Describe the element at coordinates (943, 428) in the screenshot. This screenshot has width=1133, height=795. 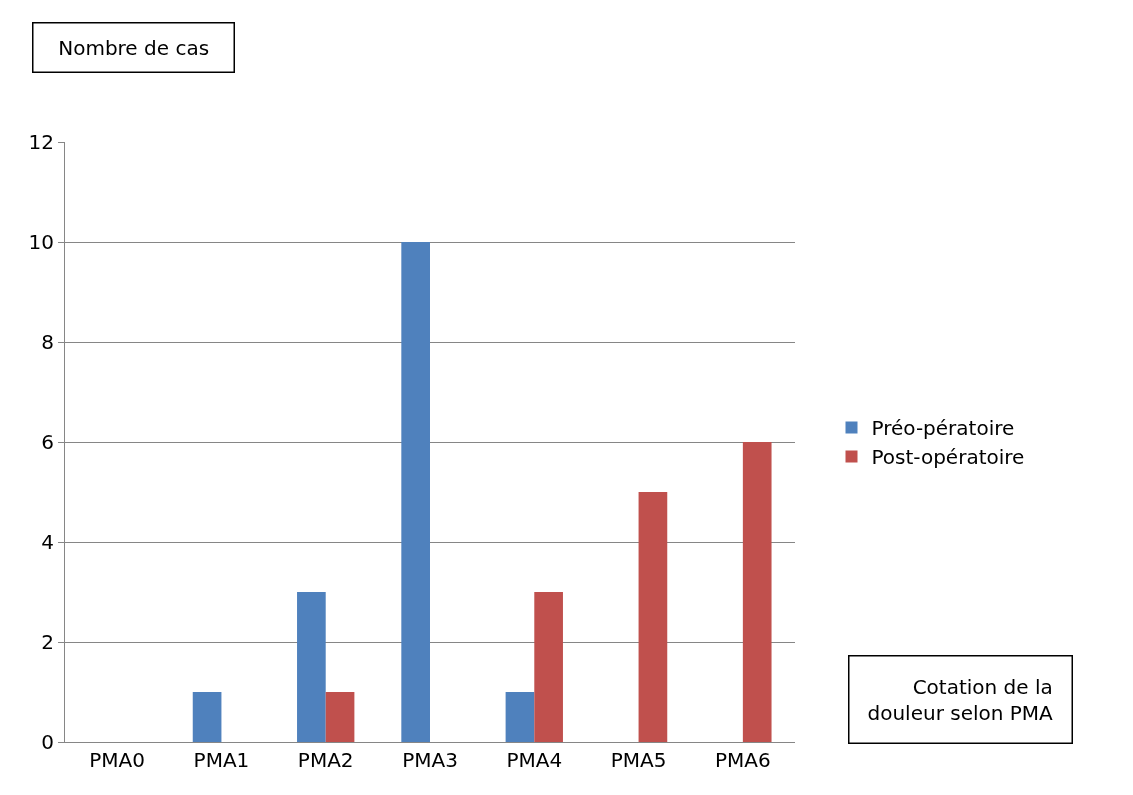
I see `legend-label: Préo-pératoire` at that location.